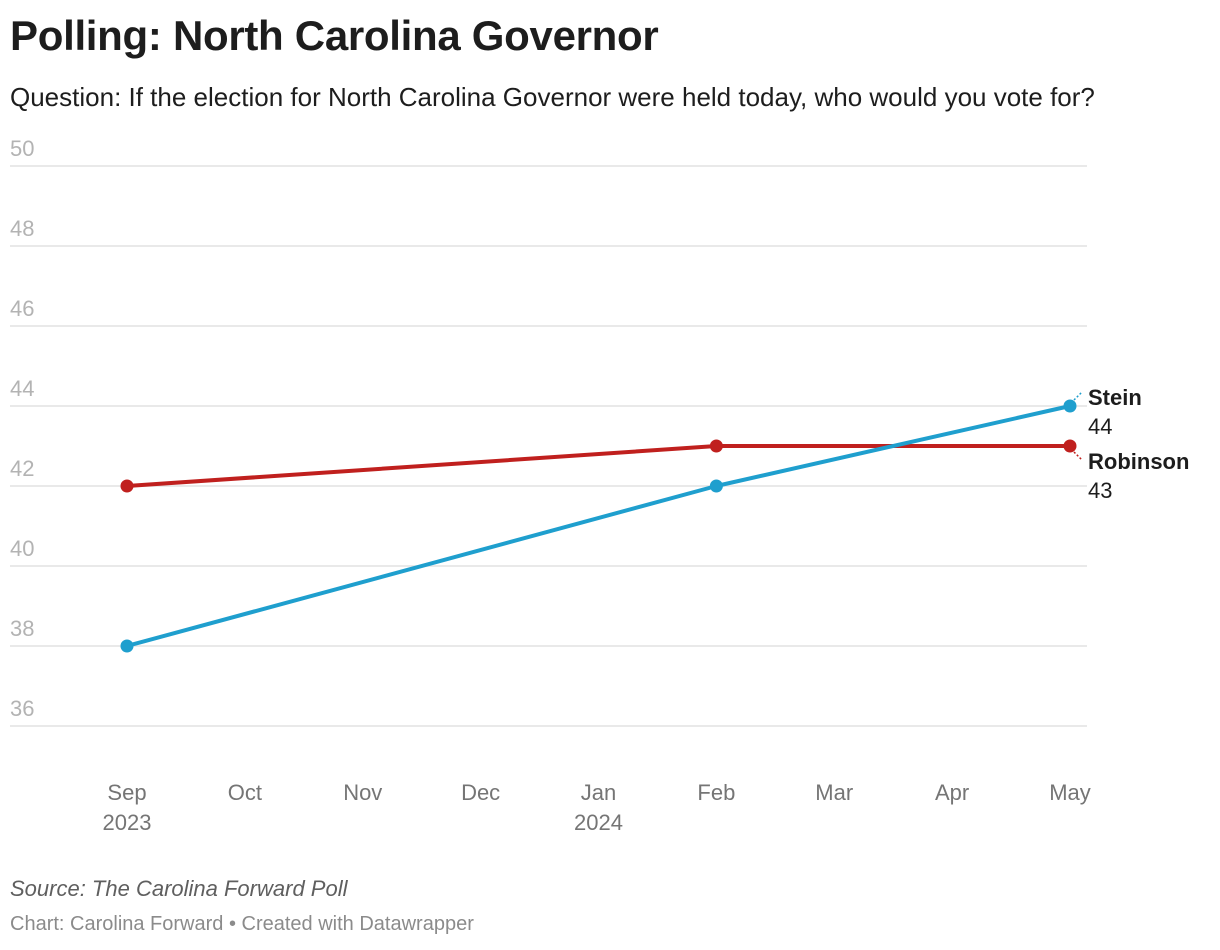 The image size is (1220, 950). What do you see at coordinates (22, 228) in the screenshot?
I see `y-tick-label: 48` at bounding box center [22, 228].